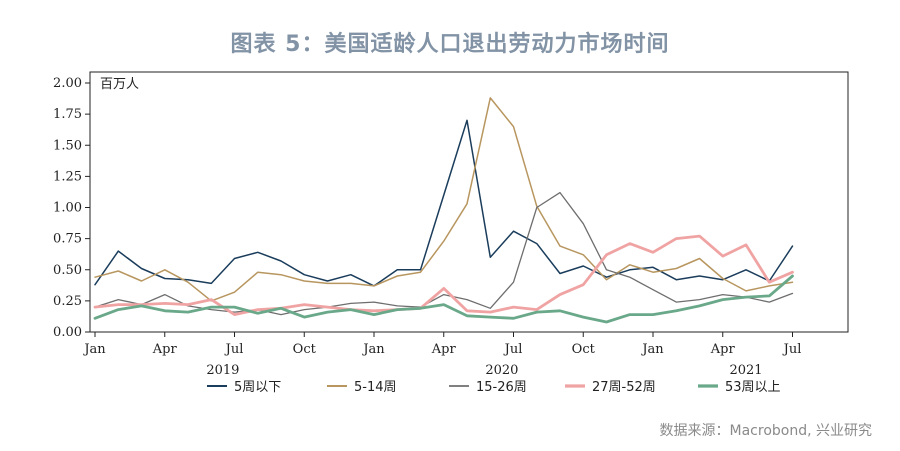 This screenshot has width=900, height=451. I want to click on y-tick-label: 1.50, so click(67, 145).